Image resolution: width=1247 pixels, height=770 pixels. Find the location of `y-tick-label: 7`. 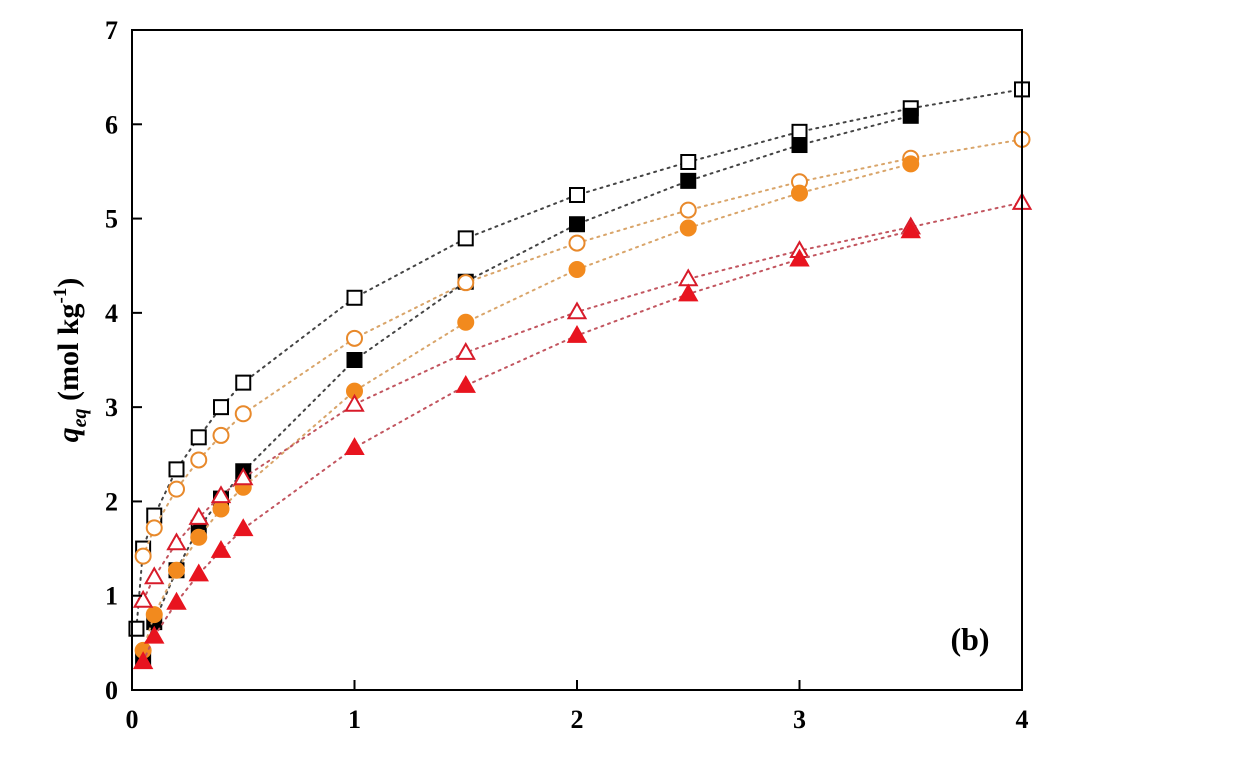

y-tick-label: 7 is located at coordinates (111, 30).